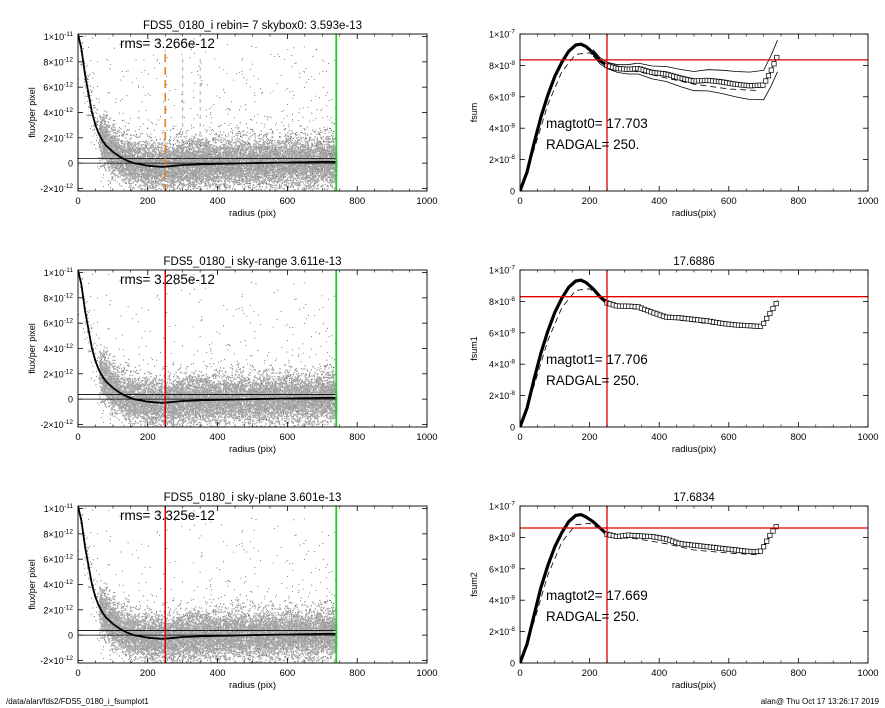 The height and width of the screenshot is (708, 885). Describe the element at coordinates (167, 279) in the screenshot. I see `rms-annotation: rms= 3.285e-12` at that location.